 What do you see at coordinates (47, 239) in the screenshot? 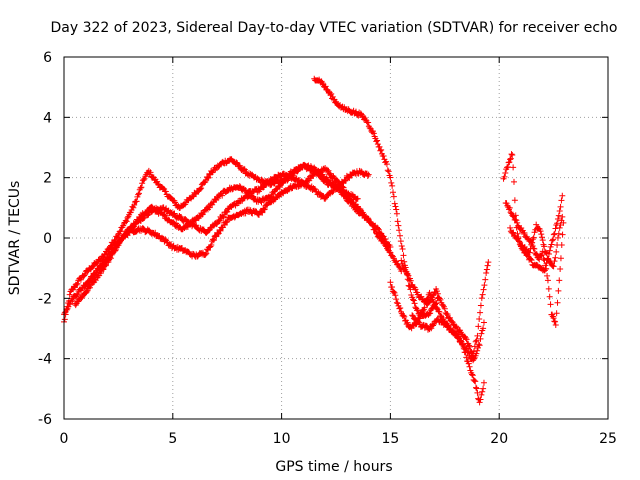
I see `y-tick-label: 0` at bounding box center [47, 239].